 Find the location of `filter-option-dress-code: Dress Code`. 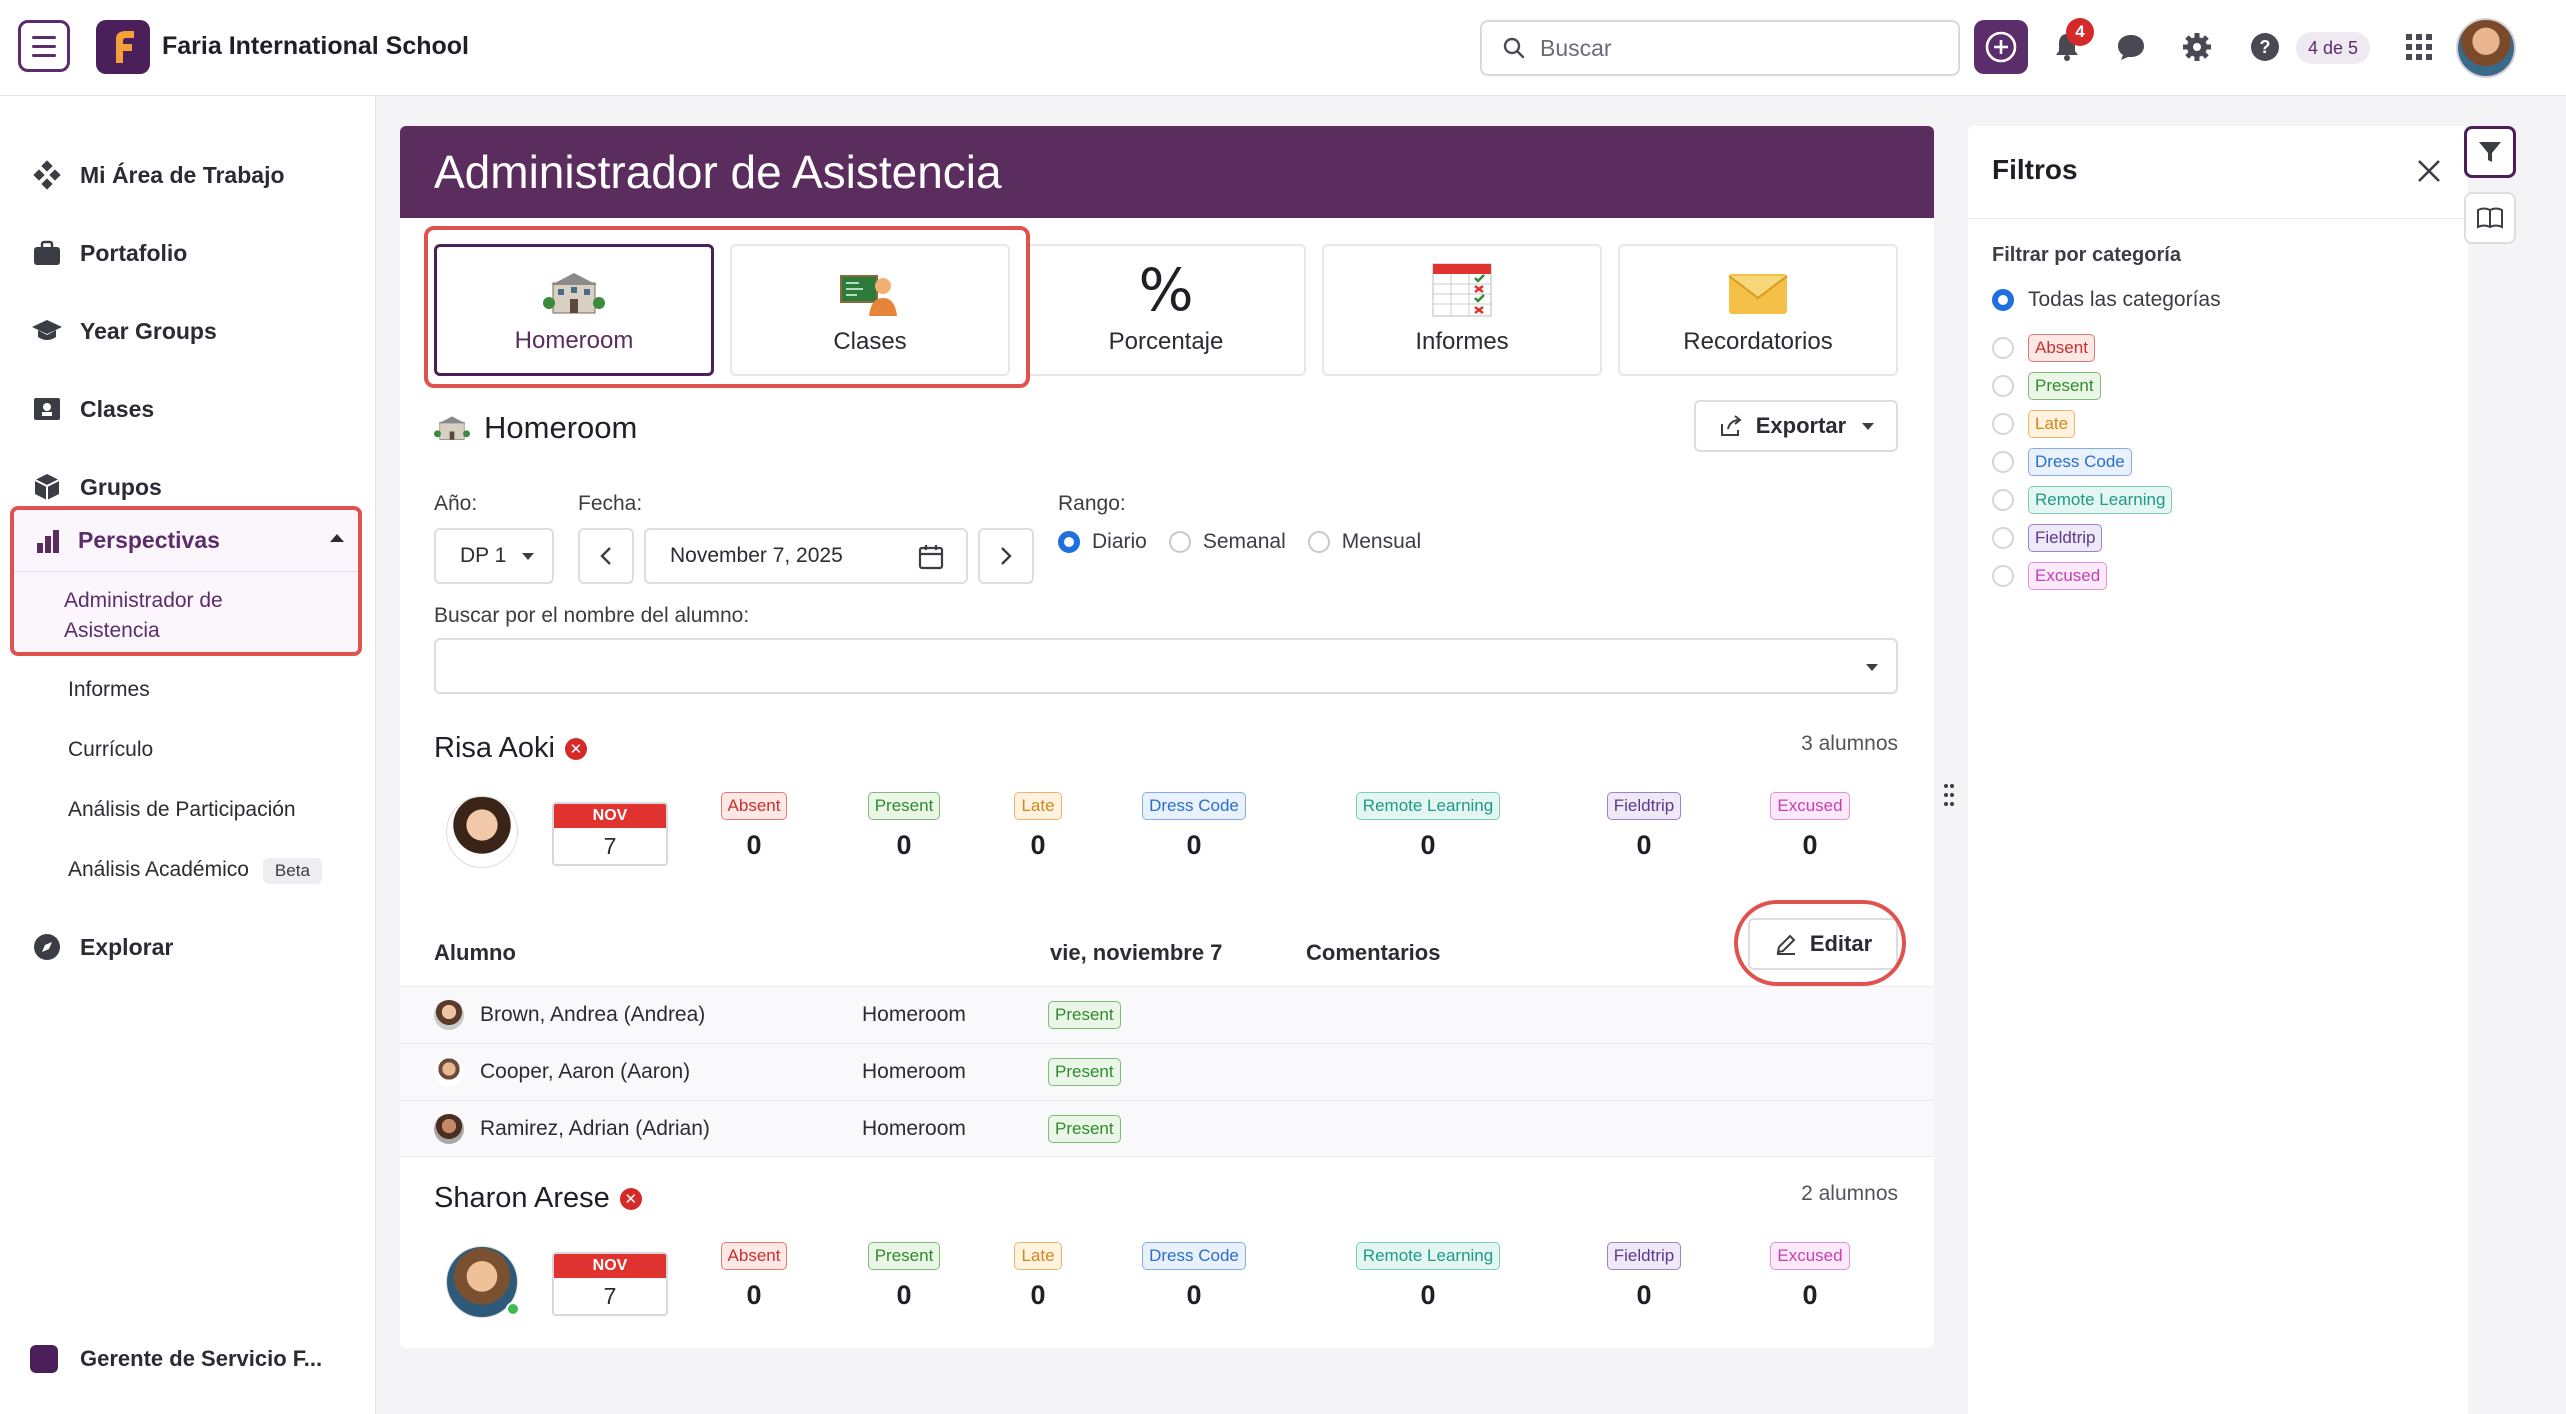

filter-option-dress-code: Dress Code is located at coordinates (2062, 462).